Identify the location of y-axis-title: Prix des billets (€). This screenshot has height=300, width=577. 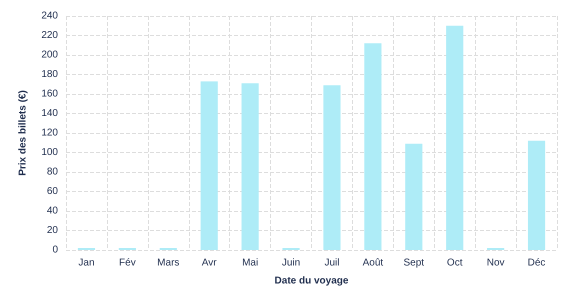
(23, 133).